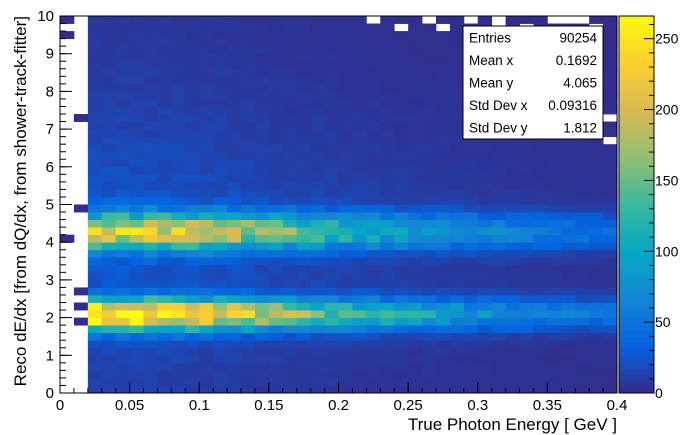 Image resolution: width=684 pixels, height=435 pixels. I want to click on x-tick-label: 0.15, so click(268, 405).